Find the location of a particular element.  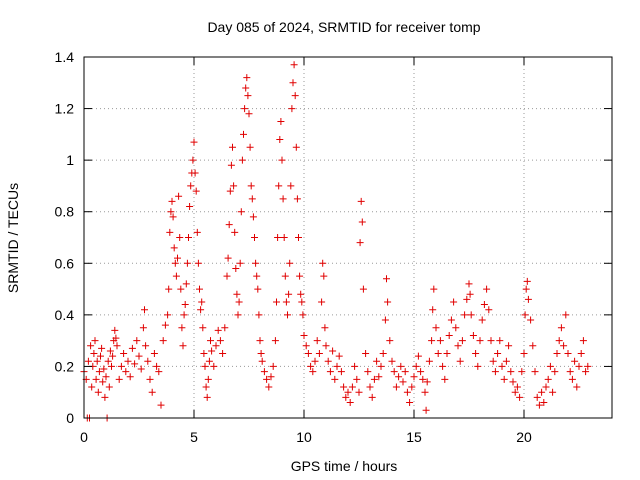

x-axis-label: GPS time / hours is located at coordinates (344, 466).